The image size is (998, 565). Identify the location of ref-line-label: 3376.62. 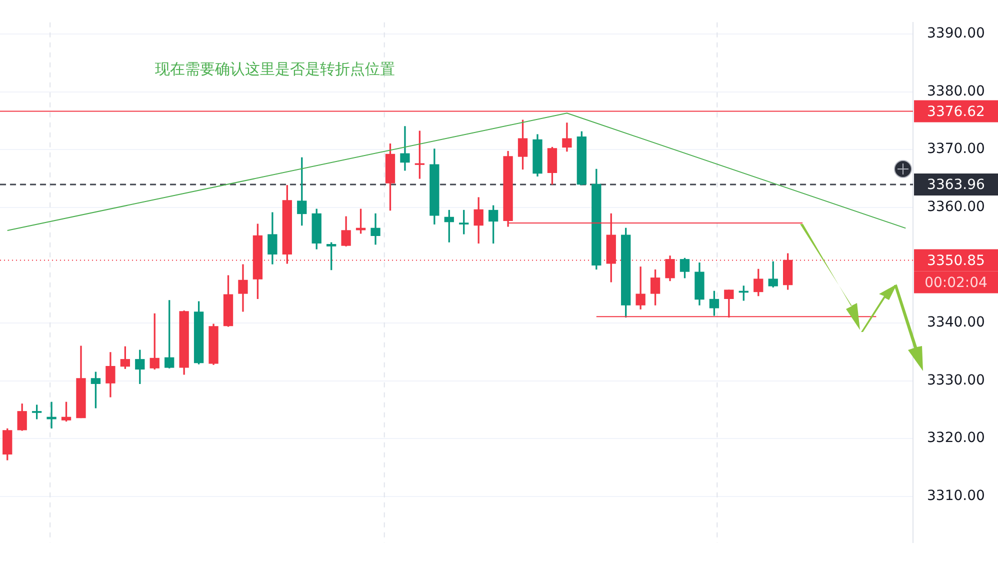
(956, 112).